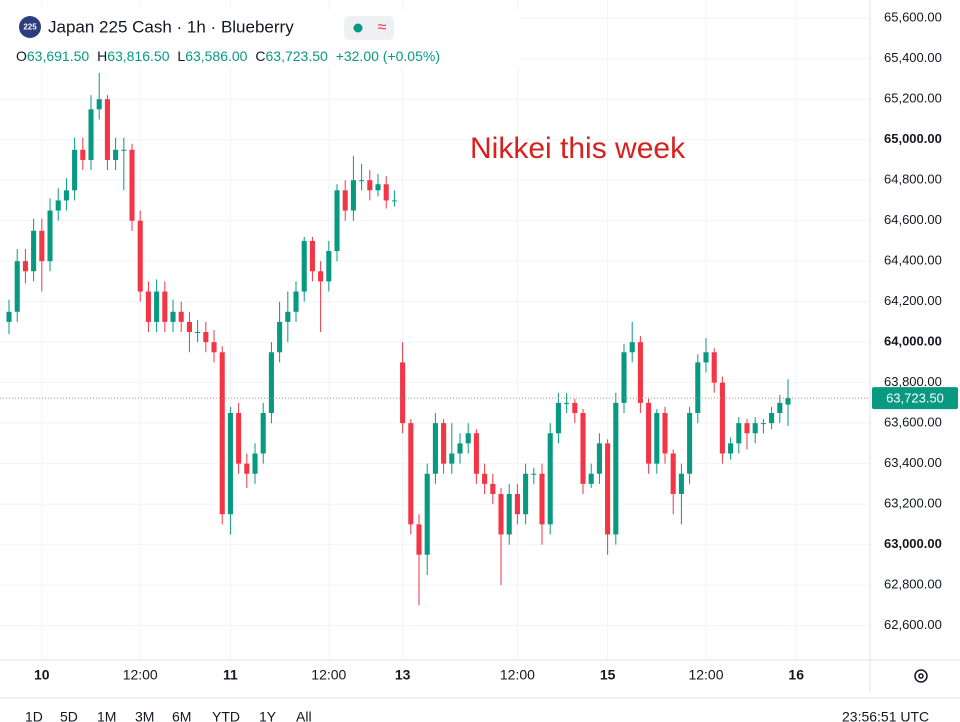 This screenshot has width=960, height=722. Describe the element at coordinates (69, 715) in the screenshot. I see `range-button: 5D` at that location.